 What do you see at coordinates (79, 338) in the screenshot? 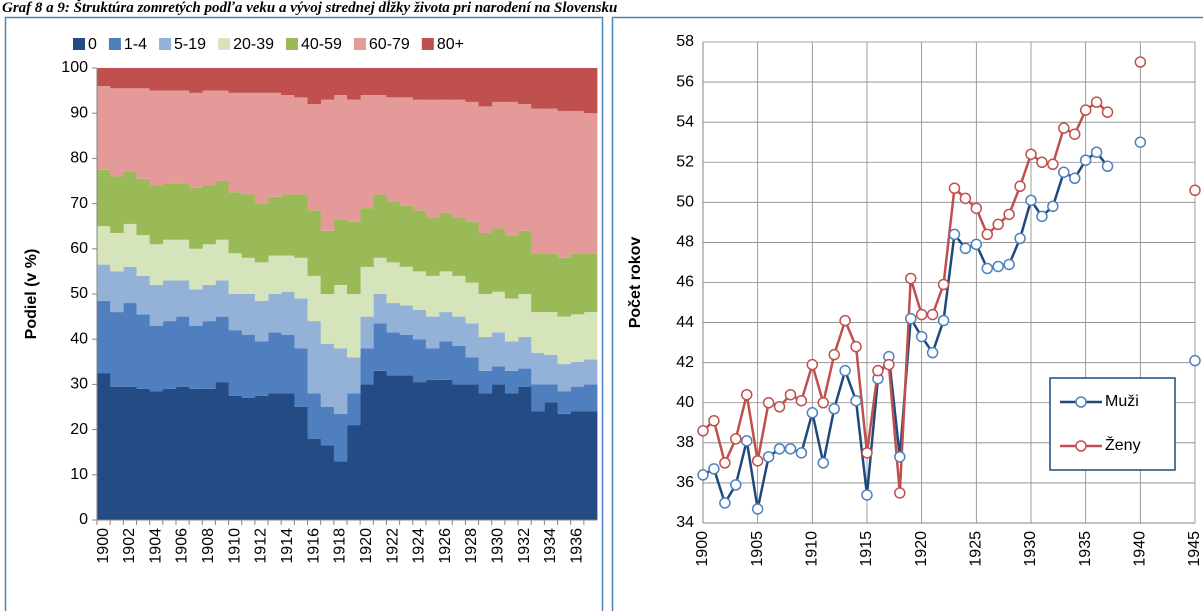
I see `y-tick-label: 40` at bounding box center [79, 338].